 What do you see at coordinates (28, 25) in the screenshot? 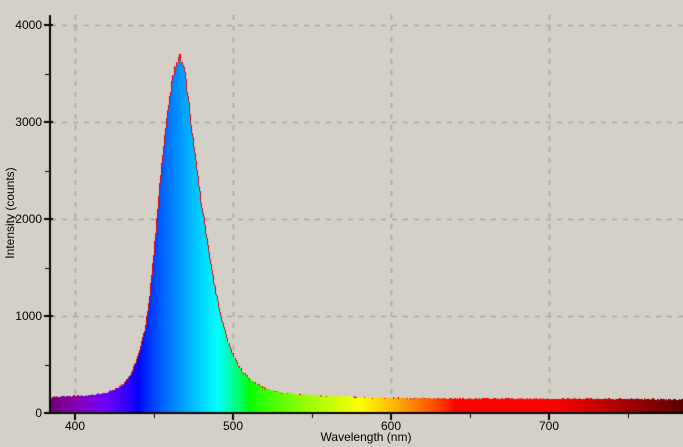
I see `y-axis-tick-label: 4000` at bounding box center [28, 25].